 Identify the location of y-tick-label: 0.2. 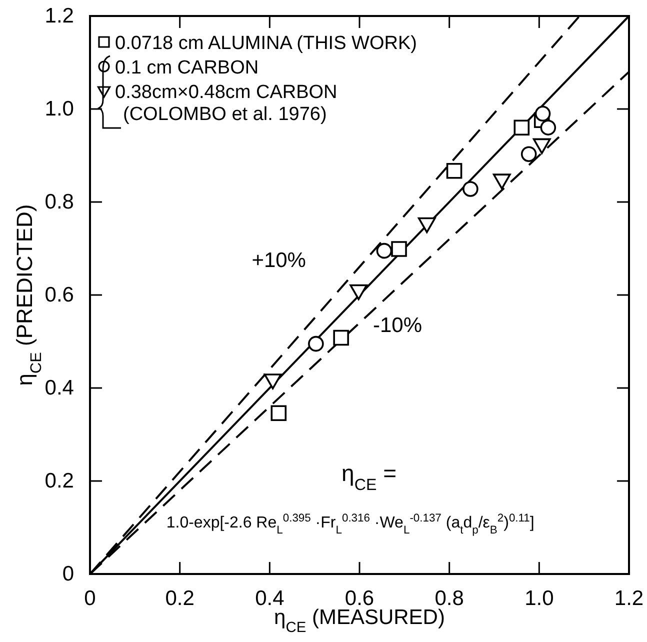
(59, 481).